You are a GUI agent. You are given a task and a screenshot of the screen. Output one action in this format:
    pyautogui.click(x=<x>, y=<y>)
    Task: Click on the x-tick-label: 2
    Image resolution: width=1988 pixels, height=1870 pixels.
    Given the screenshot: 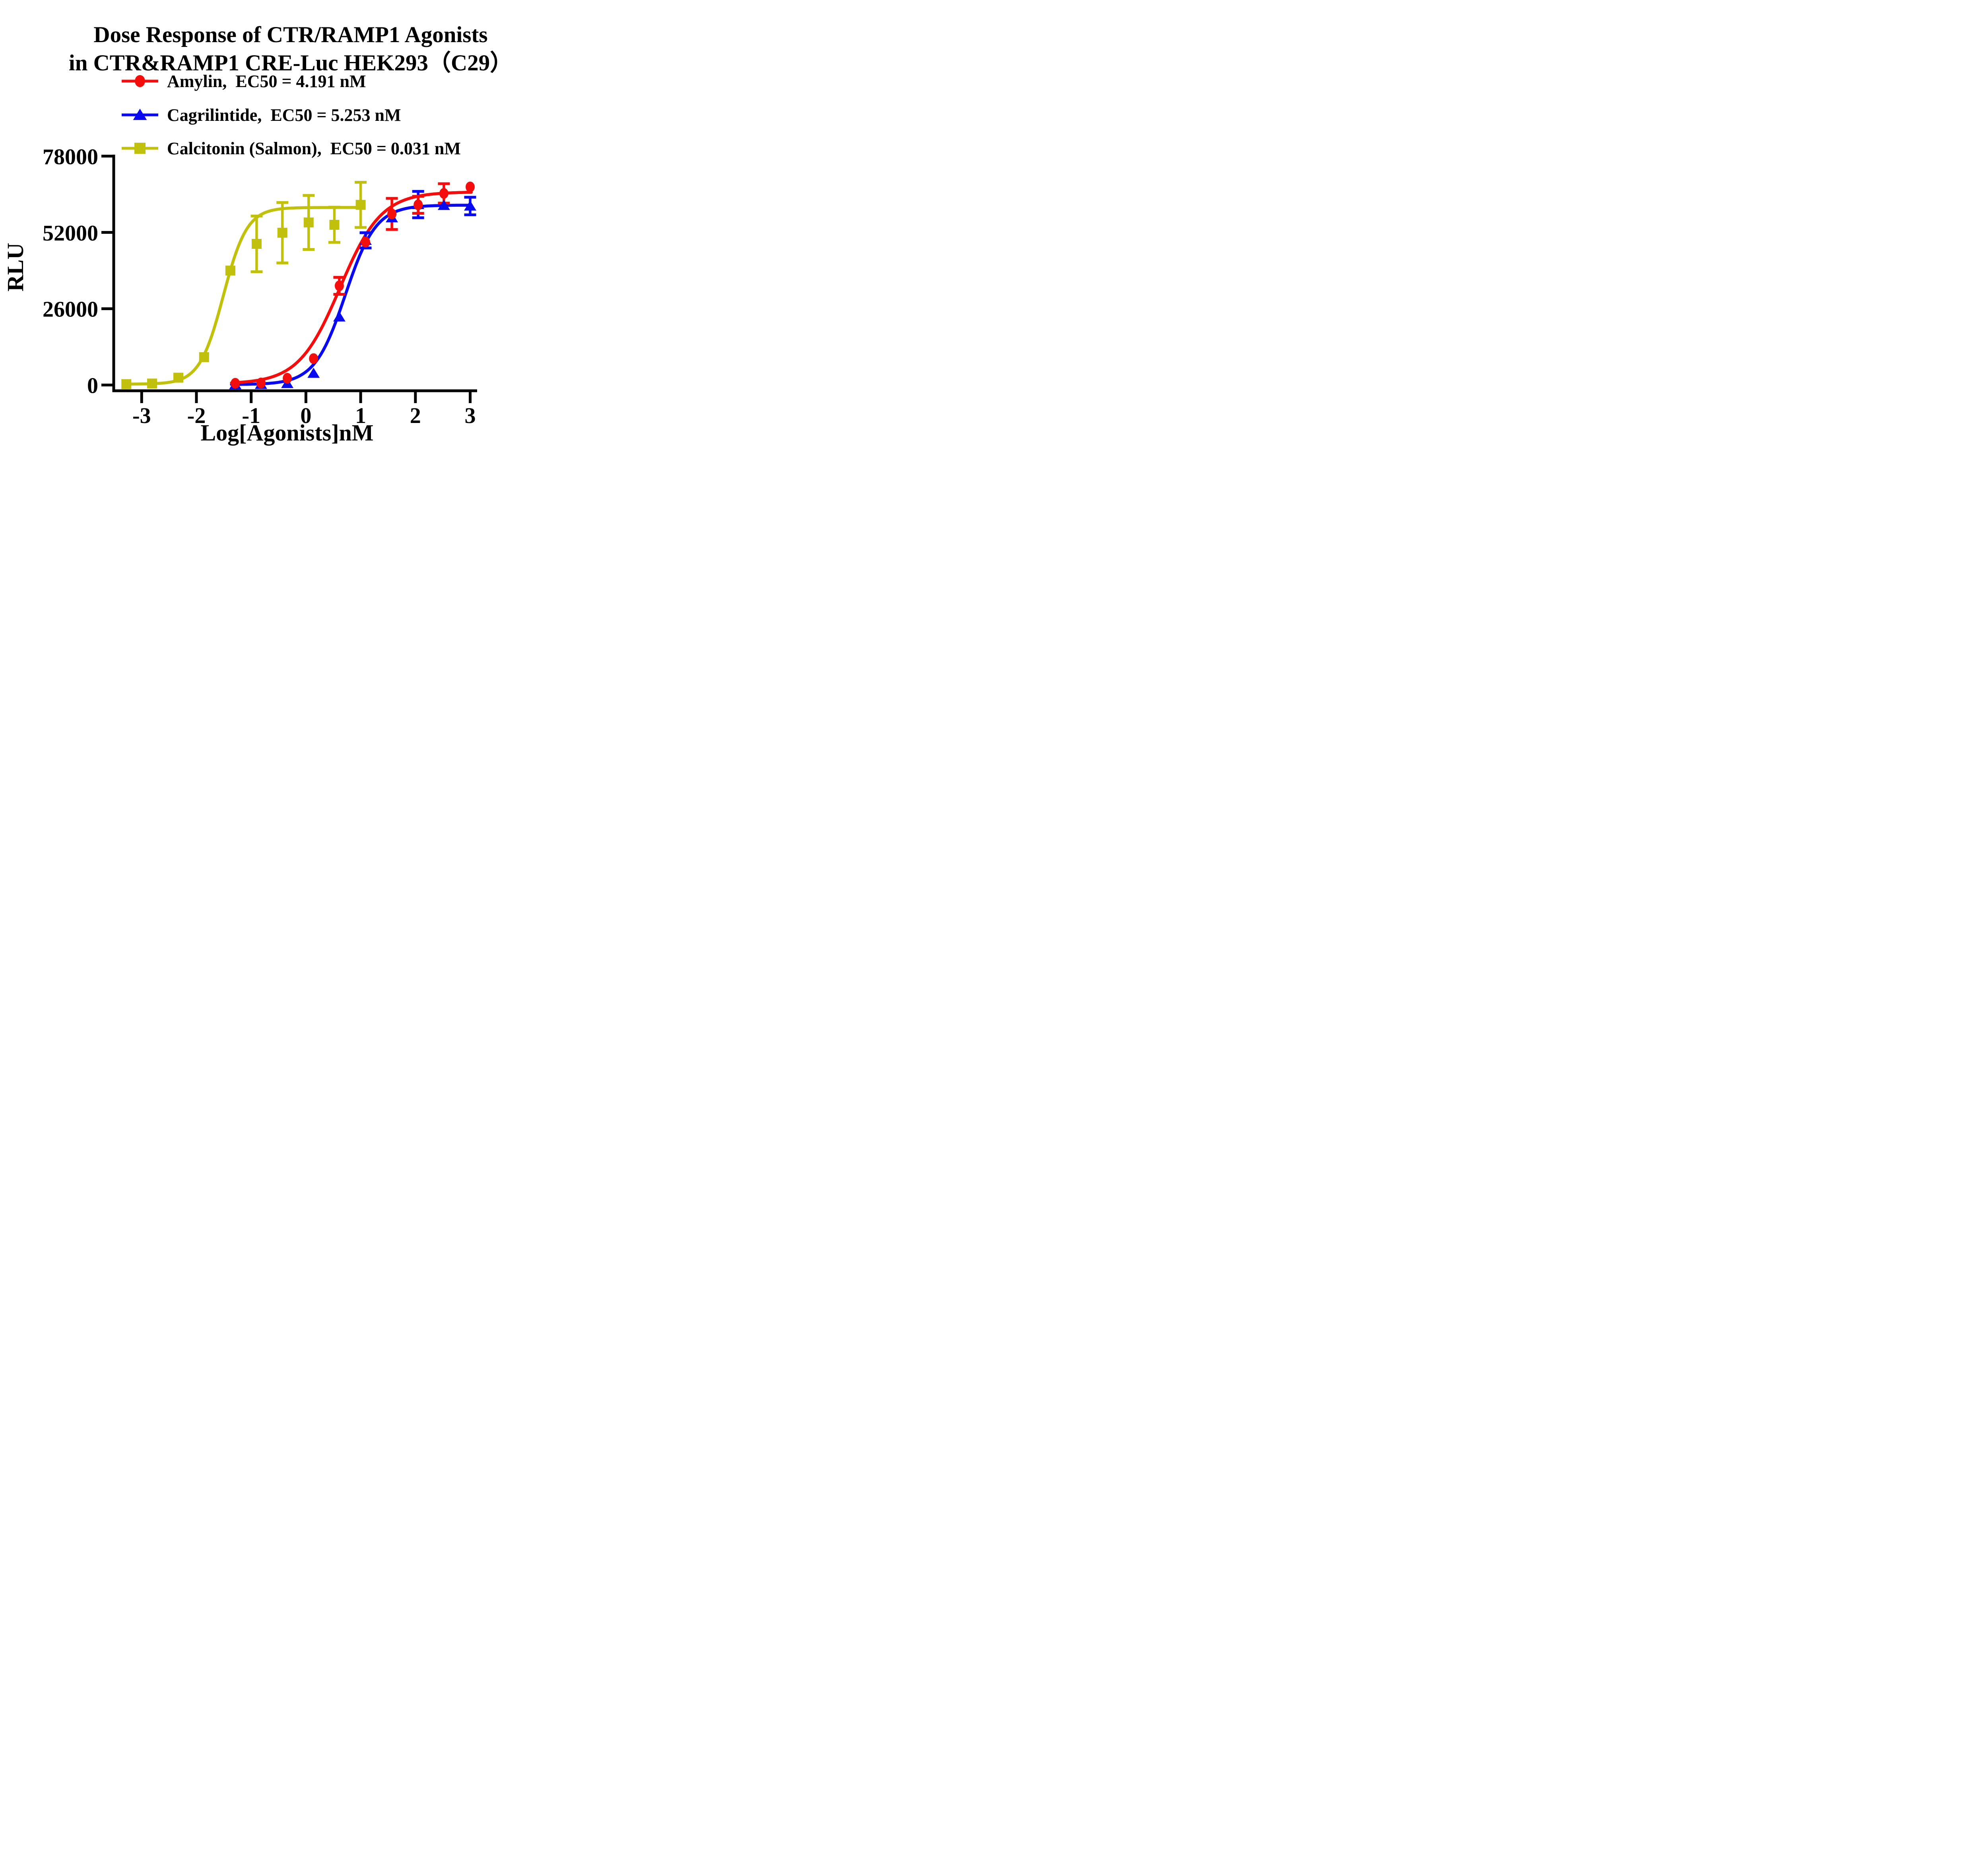 What is the action you would take?
    pyautogui.click(x=415, y=415)
    